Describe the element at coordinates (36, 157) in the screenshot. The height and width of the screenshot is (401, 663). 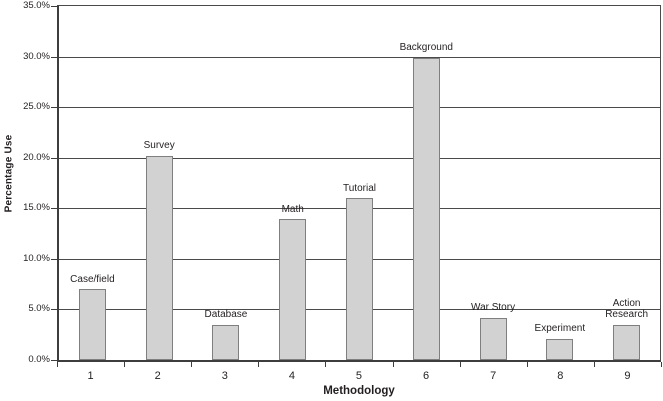
I see `y-tick-label: 20.0%` at that location.